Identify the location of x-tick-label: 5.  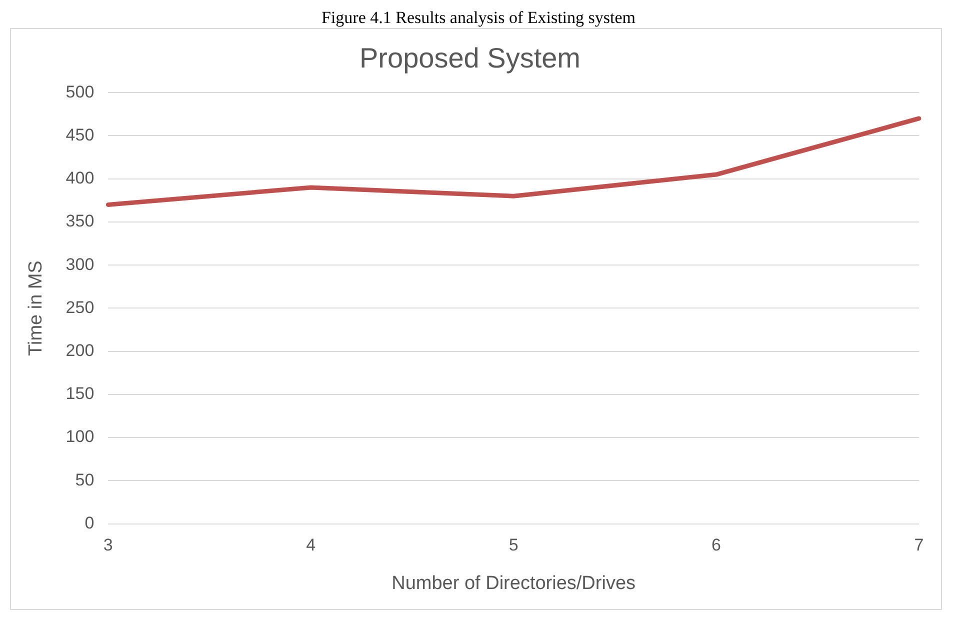
(513, 545).